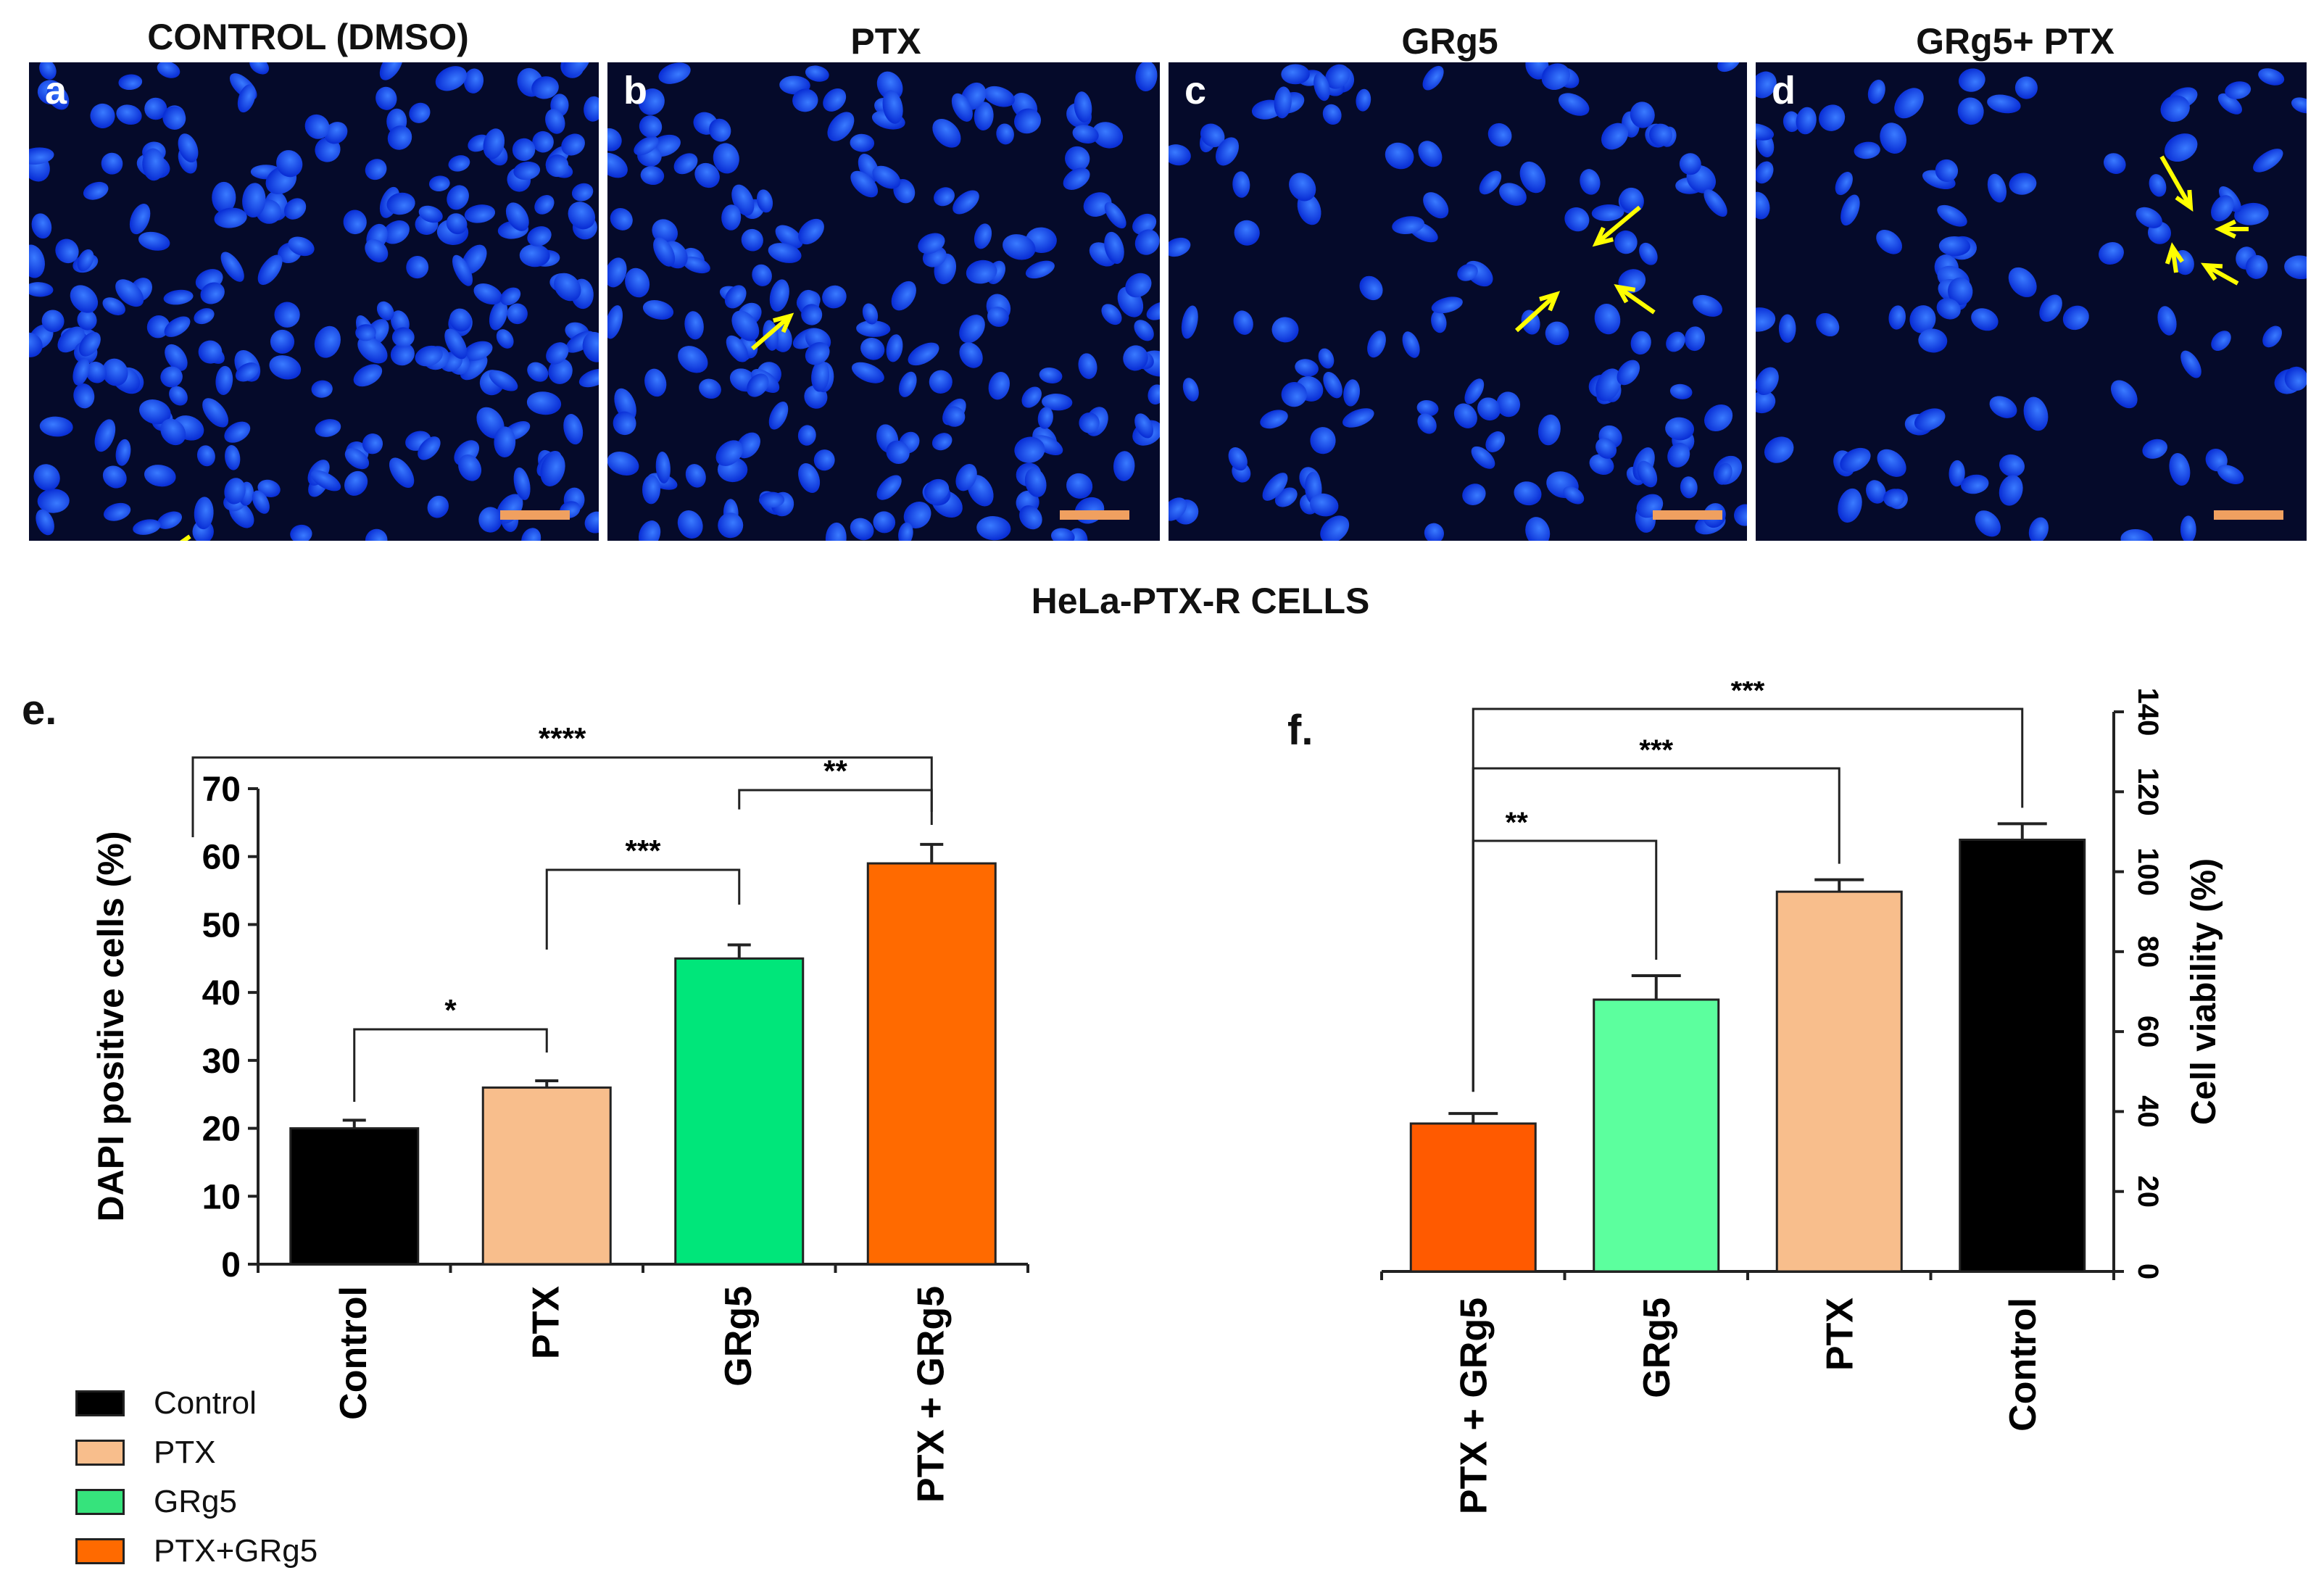 Image resolution: width=2324 pixels, height=1594 pixels. I want to click on micrograph-d: d, so click(2032, 301).